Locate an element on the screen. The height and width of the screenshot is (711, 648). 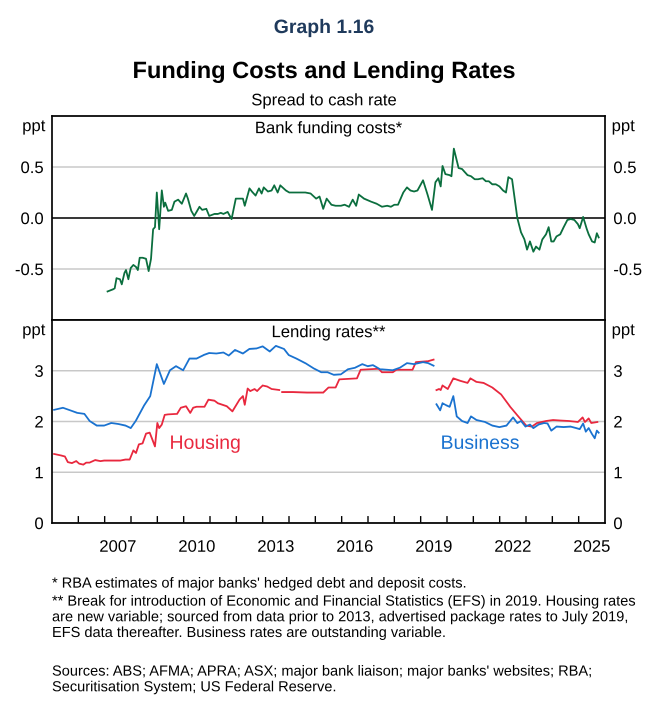
text: ** Break for introduction of Economic and Financial Statistics (EFS) in 2019. Housing rates are new variable; sourced from data prior to 2013, advertised package rates to July 2019, EFS data thereafter. Business rates are outstanding variable. is located at coordinates (344, 617).